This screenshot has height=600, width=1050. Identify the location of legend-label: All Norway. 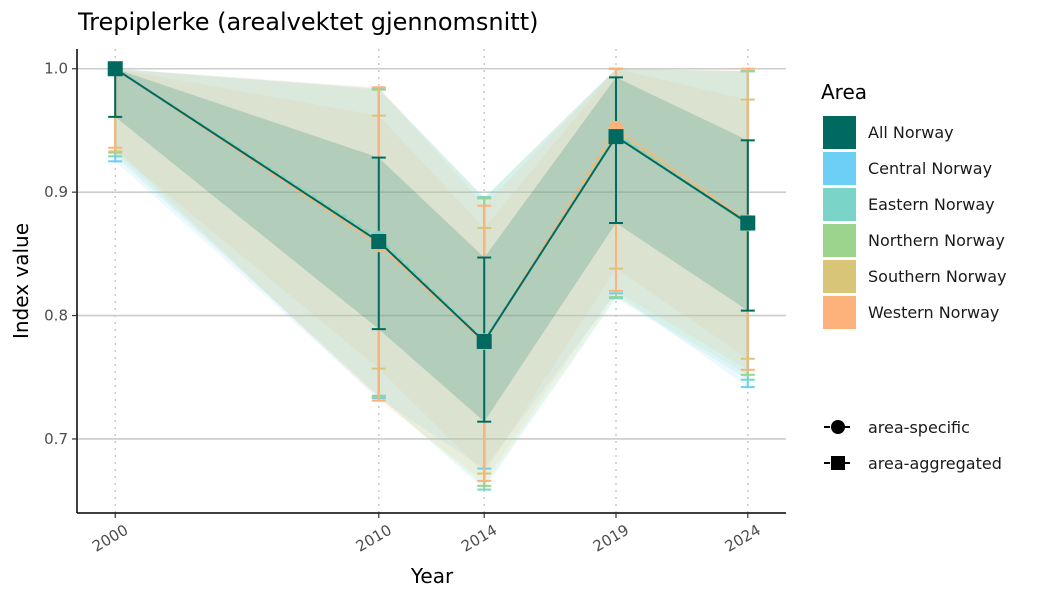
(911, 132).